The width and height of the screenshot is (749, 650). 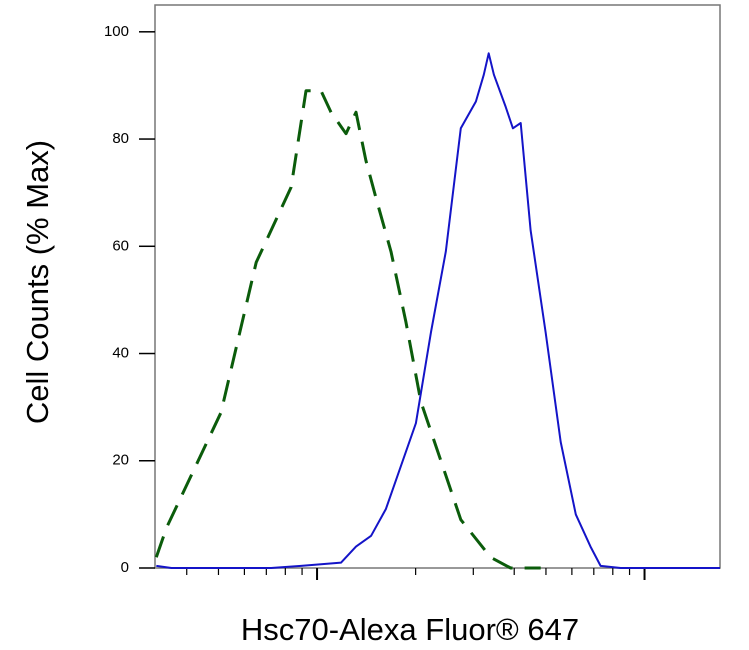 I want to click on y-tick-label: 80, so click(x=120, y=138).